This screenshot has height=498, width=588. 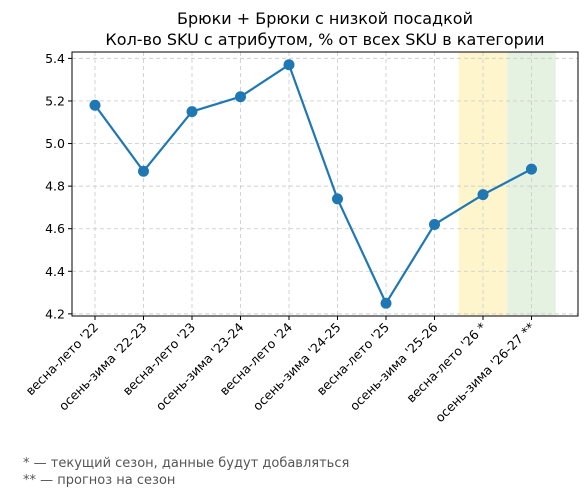 What do you see at coordinates (297, 367) in the screenshot?
I see `x-tick-label: осень-зима '24-25` at bounding box center [297, 367].